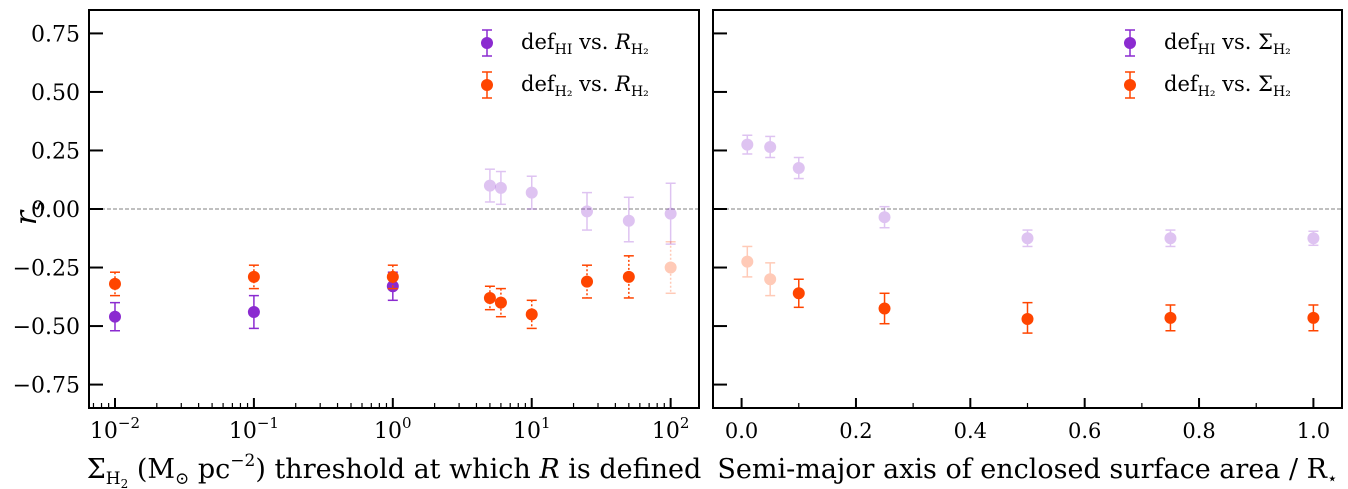 This screenshot has width=1348, height=489. What do you see at coordinates (115, 429) in the screenshot?
I see `x-tick-label: 10⁻²` at bounding box center [115, 429].